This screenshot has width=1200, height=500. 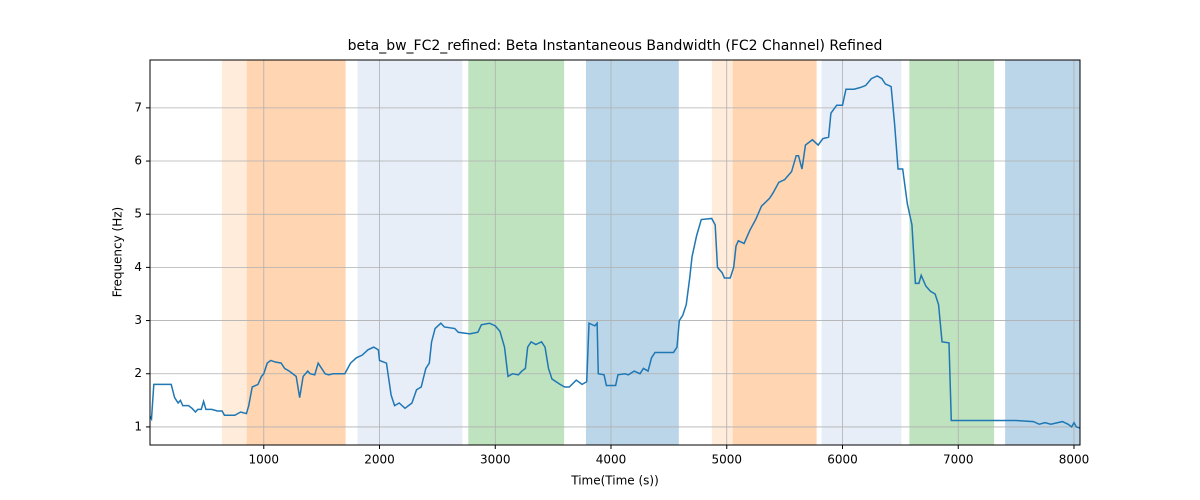 What do you see at coordinates (138, 267) in the screenshot?
I see `y-tick-label: 4` at bounding box center [138, 267].